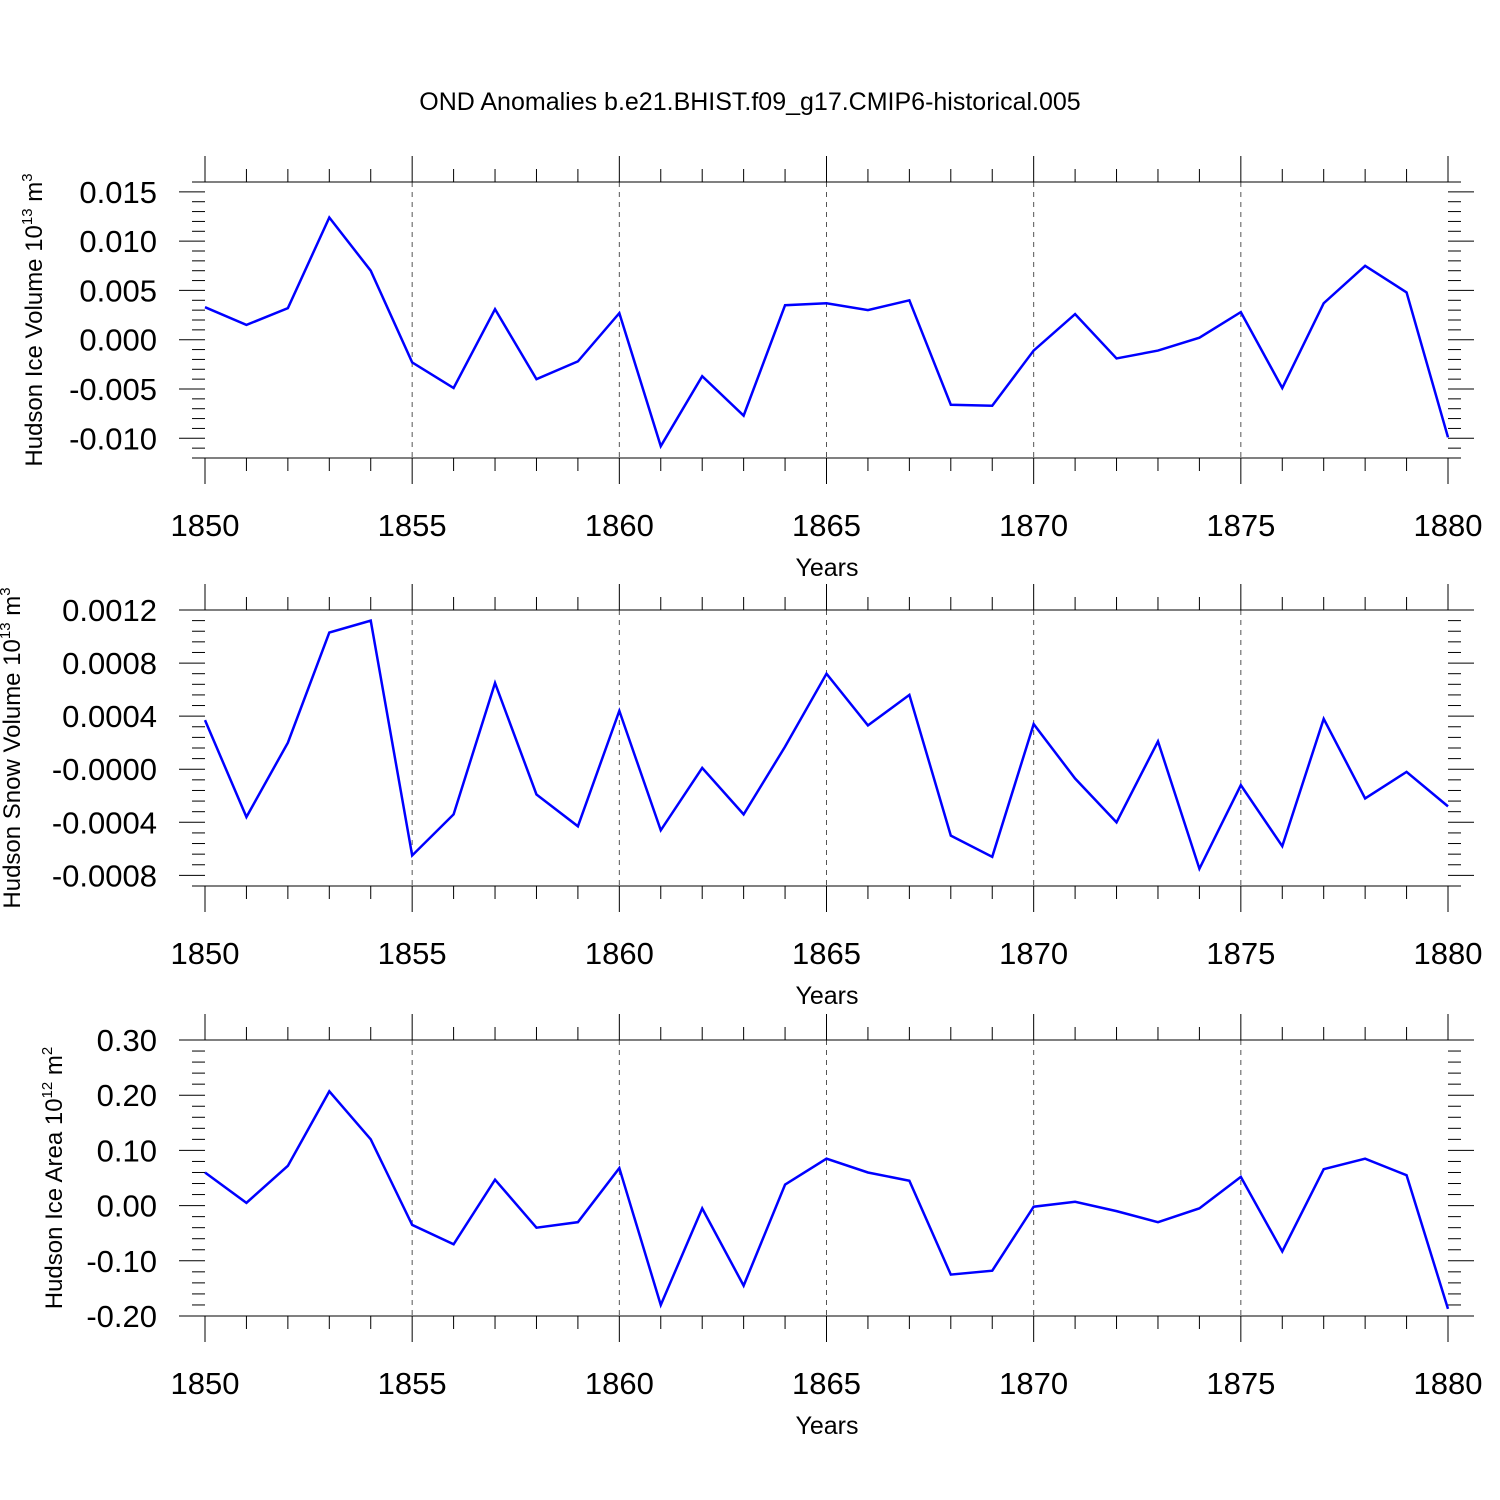 This screenshot has width=1500, height=1500. I want to click on y-tick-label: -0.0008, so click(104, 875).